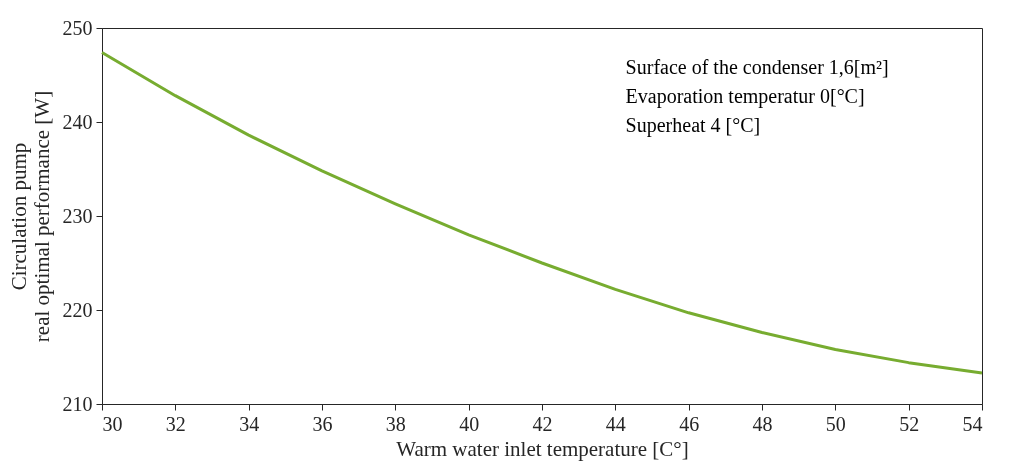 This screenshot has height=474, width=1011. What do you see at coordinates (77, 121) in the screenshot?
I see `y-tick-label: 240` at bounding box center [77, 121].